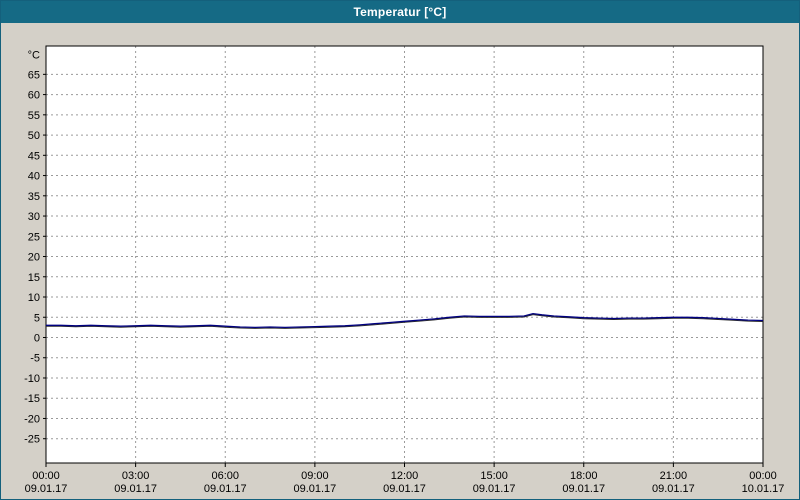 This screenshot has width=800, height=500. What do you see at coordinates (584, 476) in the screenshot?
I see `svg-text: 18:00` at bounding box center [584, 476].